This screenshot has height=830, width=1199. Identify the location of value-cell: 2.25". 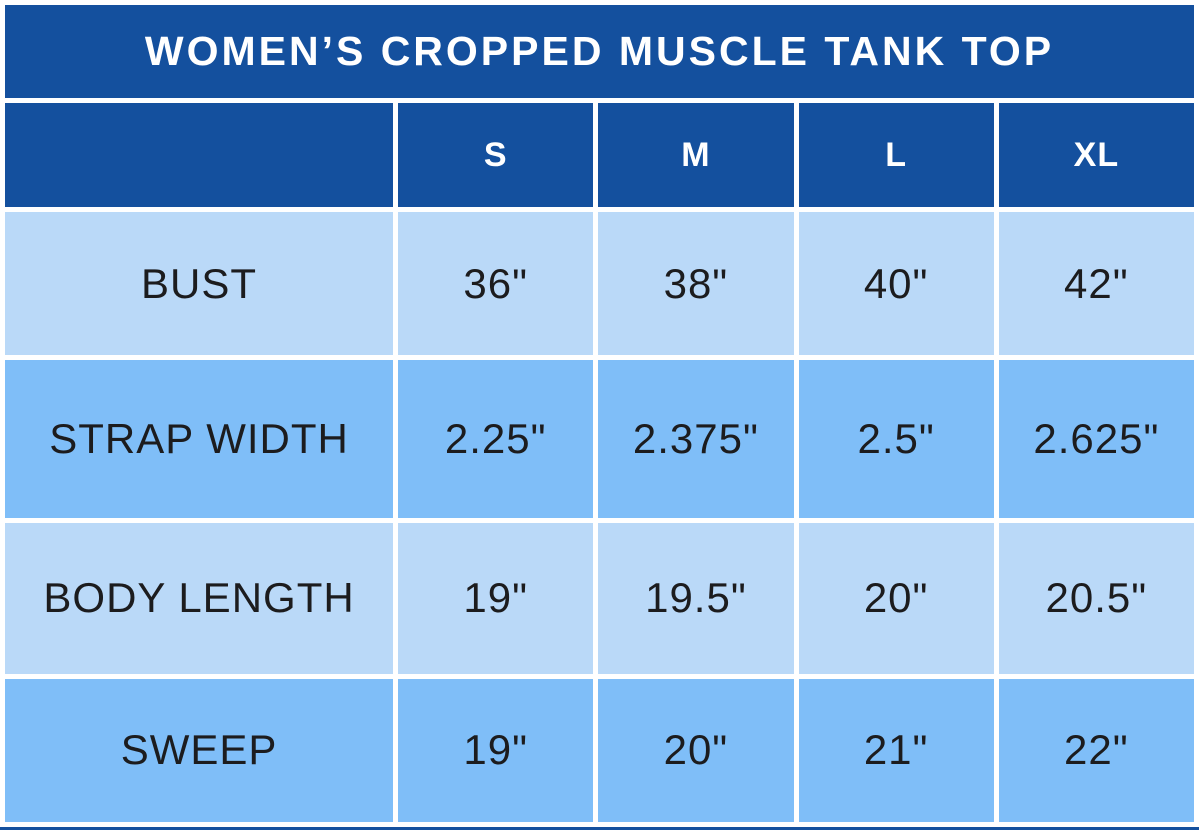
(496, 439).